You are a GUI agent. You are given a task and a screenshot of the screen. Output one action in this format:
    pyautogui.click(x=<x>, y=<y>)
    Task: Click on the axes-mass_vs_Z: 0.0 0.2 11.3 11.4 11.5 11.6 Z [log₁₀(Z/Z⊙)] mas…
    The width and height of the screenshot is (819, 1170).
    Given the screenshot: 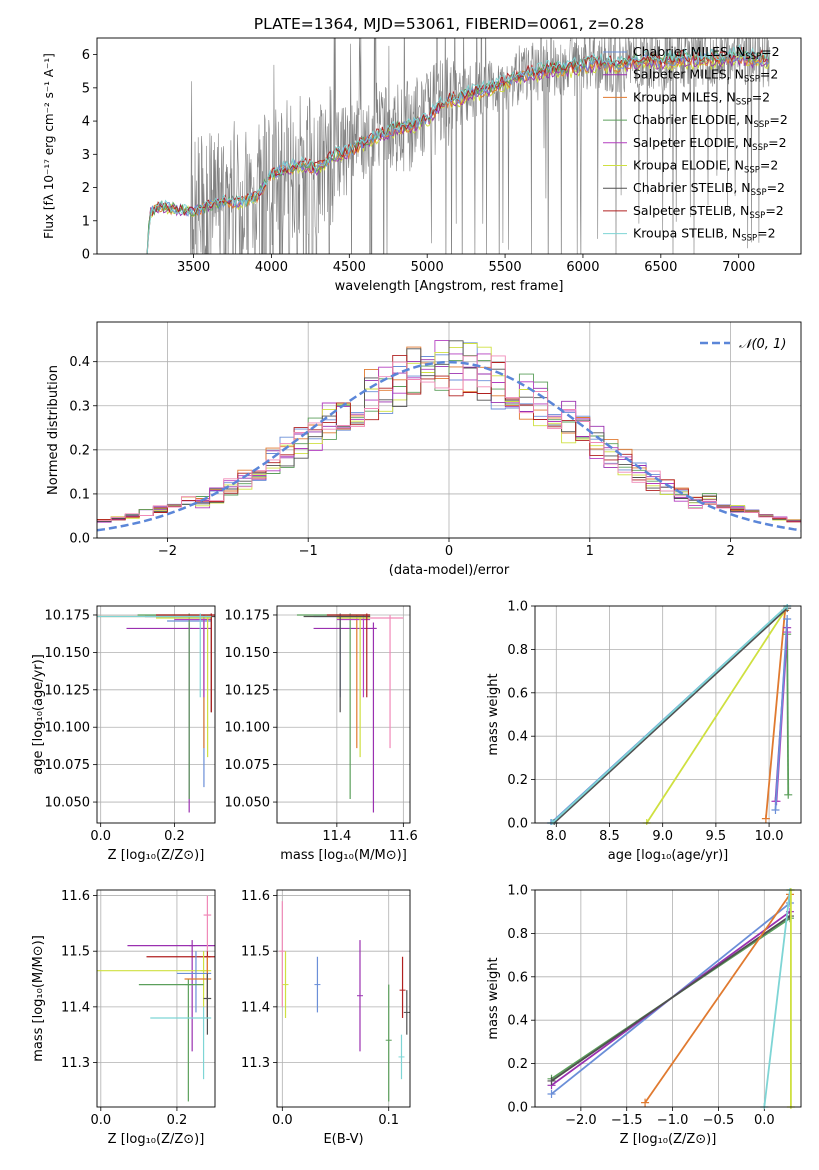 What is the action you would take?
    pyautogui.click(x=123, y=1018)
    